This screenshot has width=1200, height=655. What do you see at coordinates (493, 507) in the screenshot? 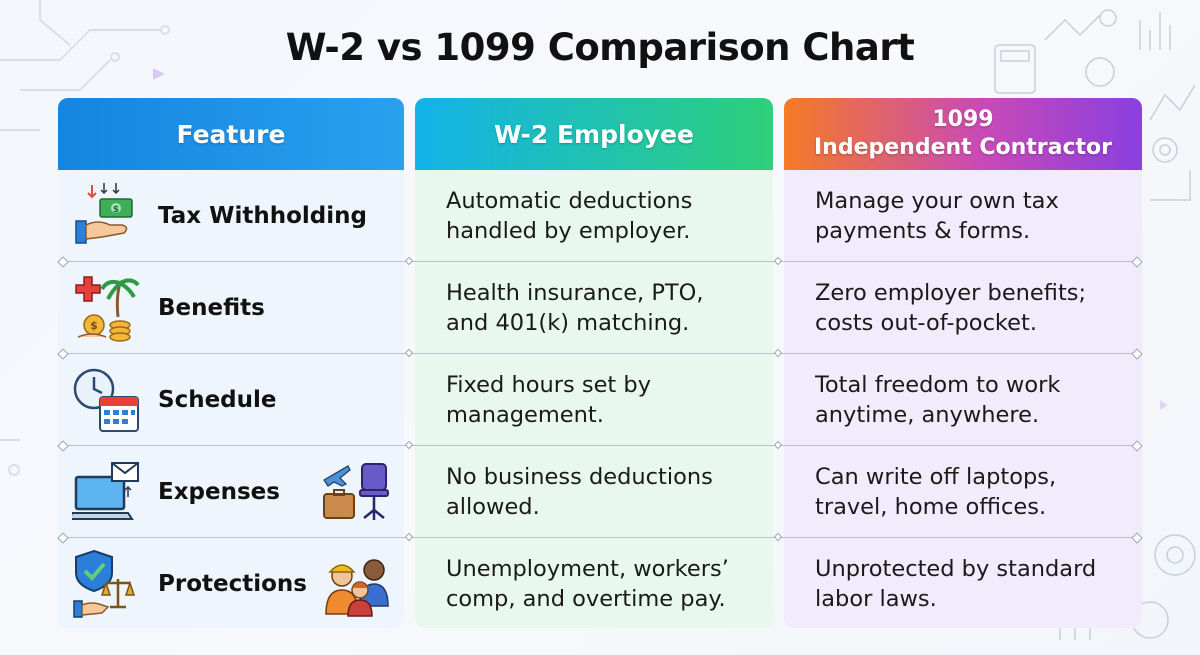
I see `cell-text-line: allowed.` at bounding box center [493, 507].